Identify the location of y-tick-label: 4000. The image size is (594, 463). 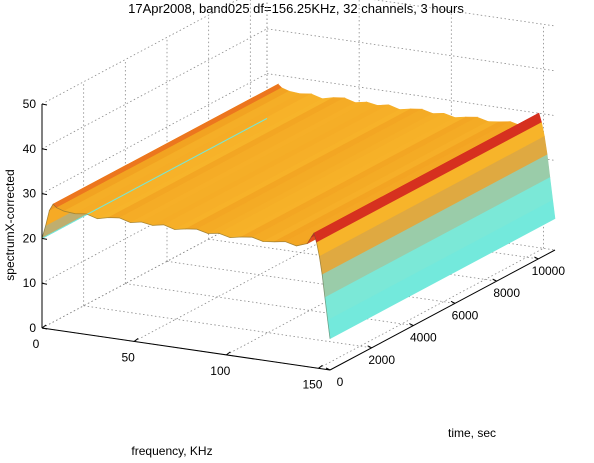
(423, 338).